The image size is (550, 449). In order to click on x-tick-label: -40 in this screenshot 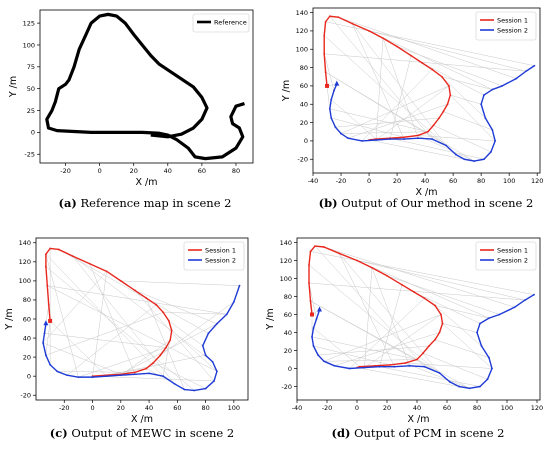, I will do `click(313, 181)`.